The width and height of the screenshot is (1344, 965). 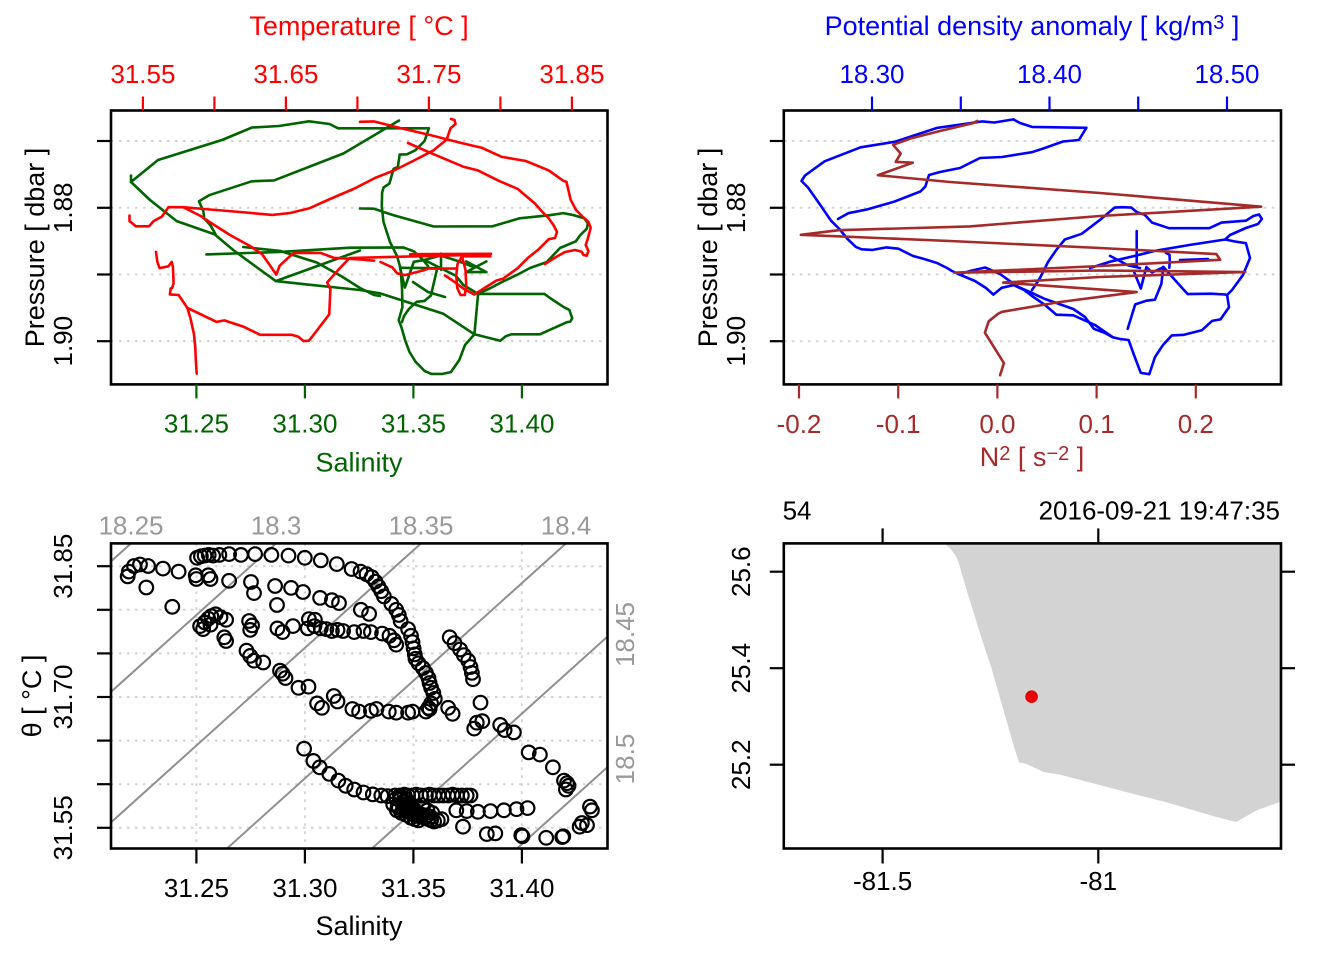 What do you see at coordinates (625, 759) in the screenshot?
I see `svg-text: 18.5` at bounding box center [625, 759].